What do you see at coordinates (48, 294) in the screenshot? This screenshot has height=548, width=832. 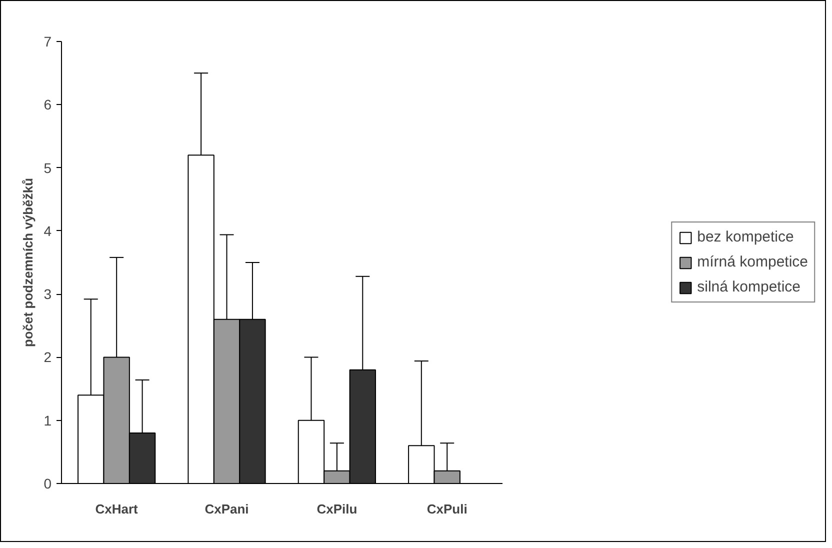 I see `y-tick-label: 3` at bounding box center [48, 294].